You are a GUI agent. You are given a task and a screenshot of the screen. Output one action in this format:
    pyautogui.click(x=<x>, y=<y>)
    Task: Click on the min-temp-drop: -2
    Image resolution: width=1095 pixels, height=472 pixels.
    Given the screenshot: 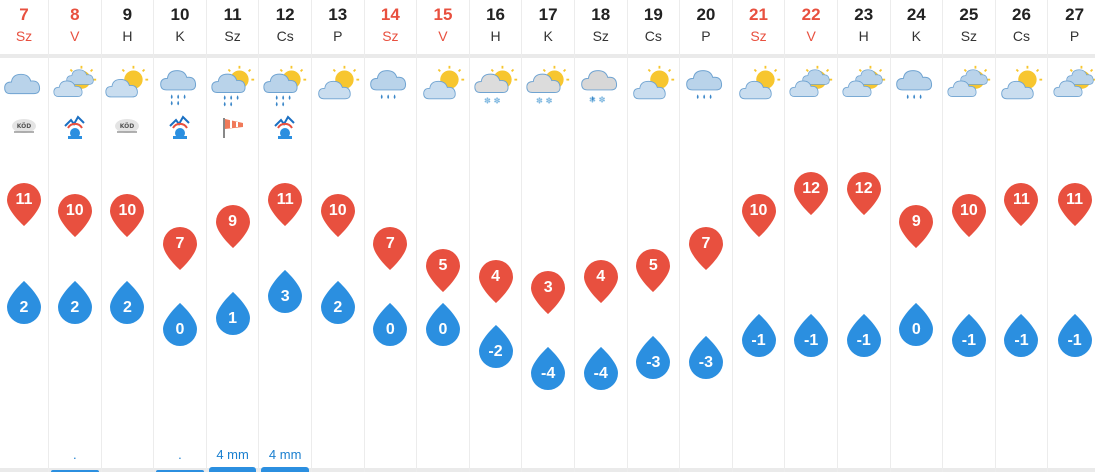 What is the action you would take?
    pyautogui.click(x=496, y=347)
    